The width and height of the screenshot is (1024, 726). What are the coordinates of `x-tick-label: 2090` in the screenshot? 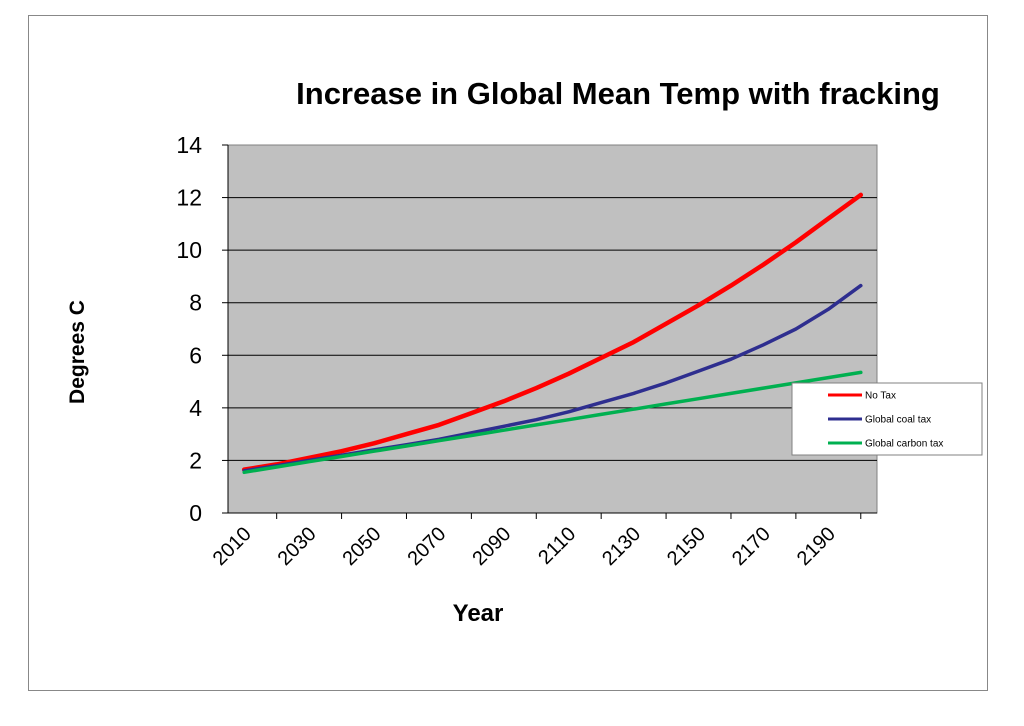 It's located at (491, 546).